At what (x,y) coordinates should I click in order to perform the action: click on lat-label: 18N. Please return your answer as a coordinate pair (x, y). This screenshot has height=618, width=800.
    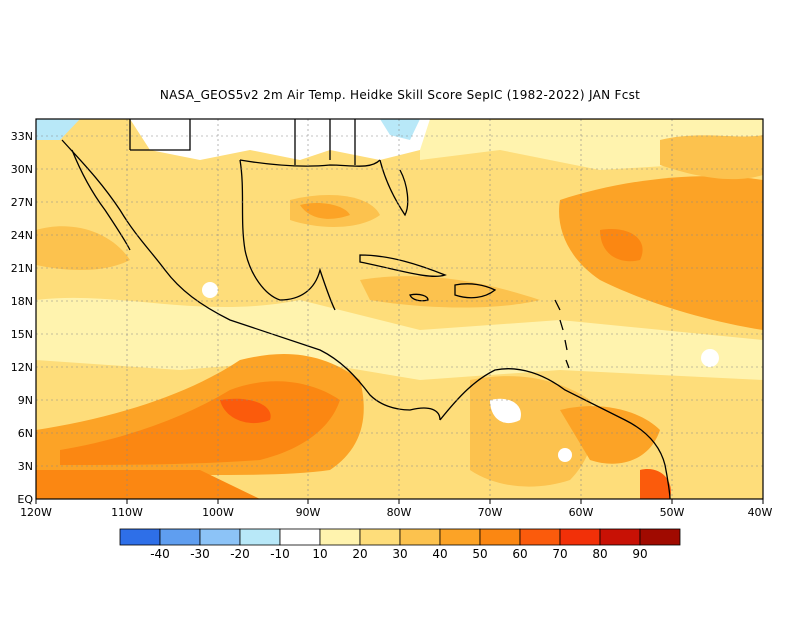
    Looking at the image, I should click on (22, 301).